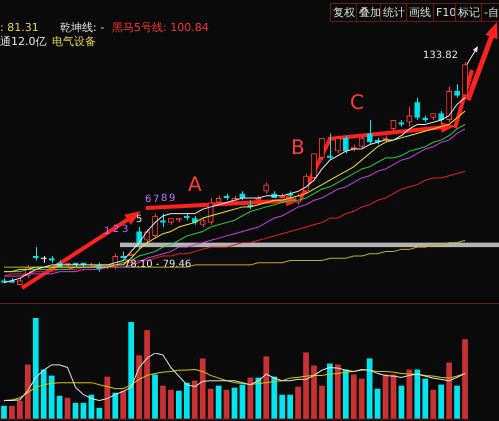  What do you see at coordinates (164, 198) in the screenshot?
I see `annotation: 8` at bounding box center [164, 198].